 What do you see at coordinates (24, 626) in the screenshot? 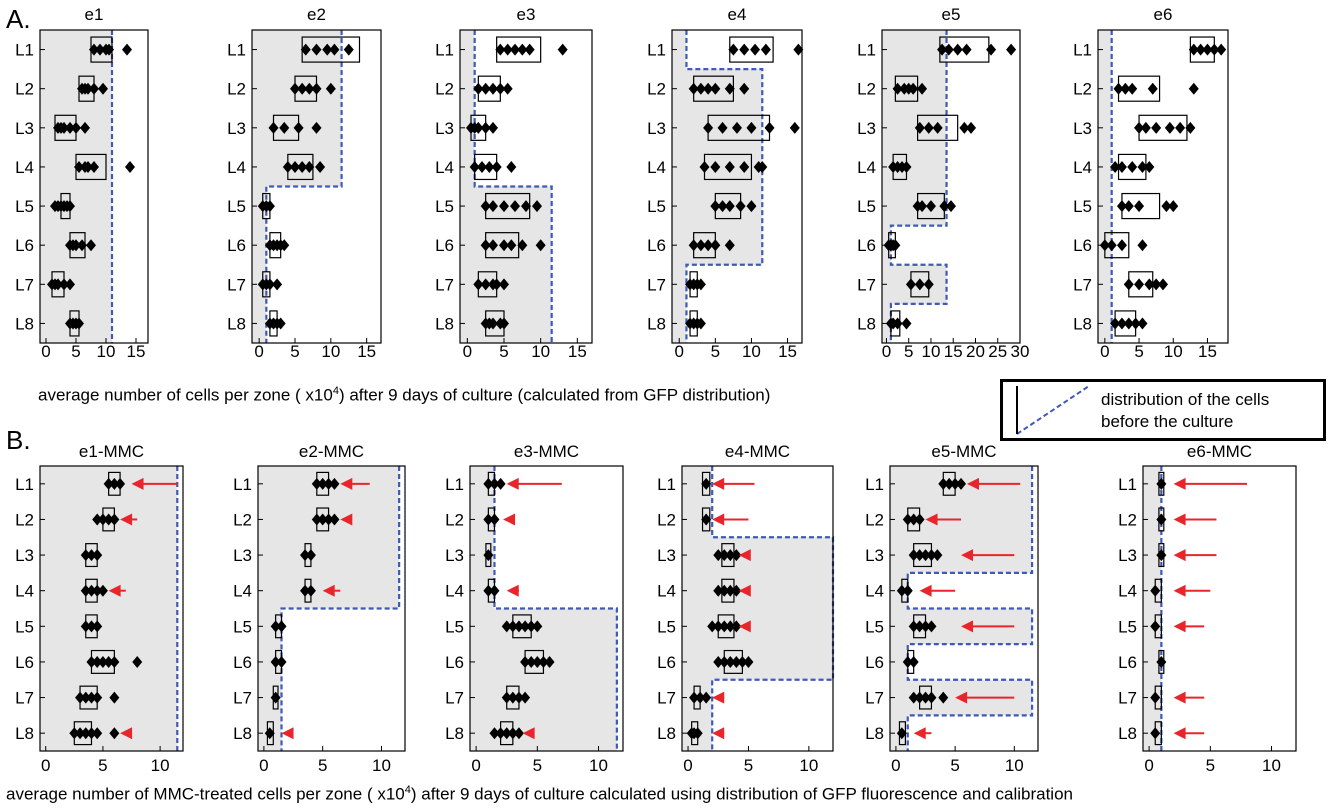
I see `row-label: L5` at bounding box center [24, 626].